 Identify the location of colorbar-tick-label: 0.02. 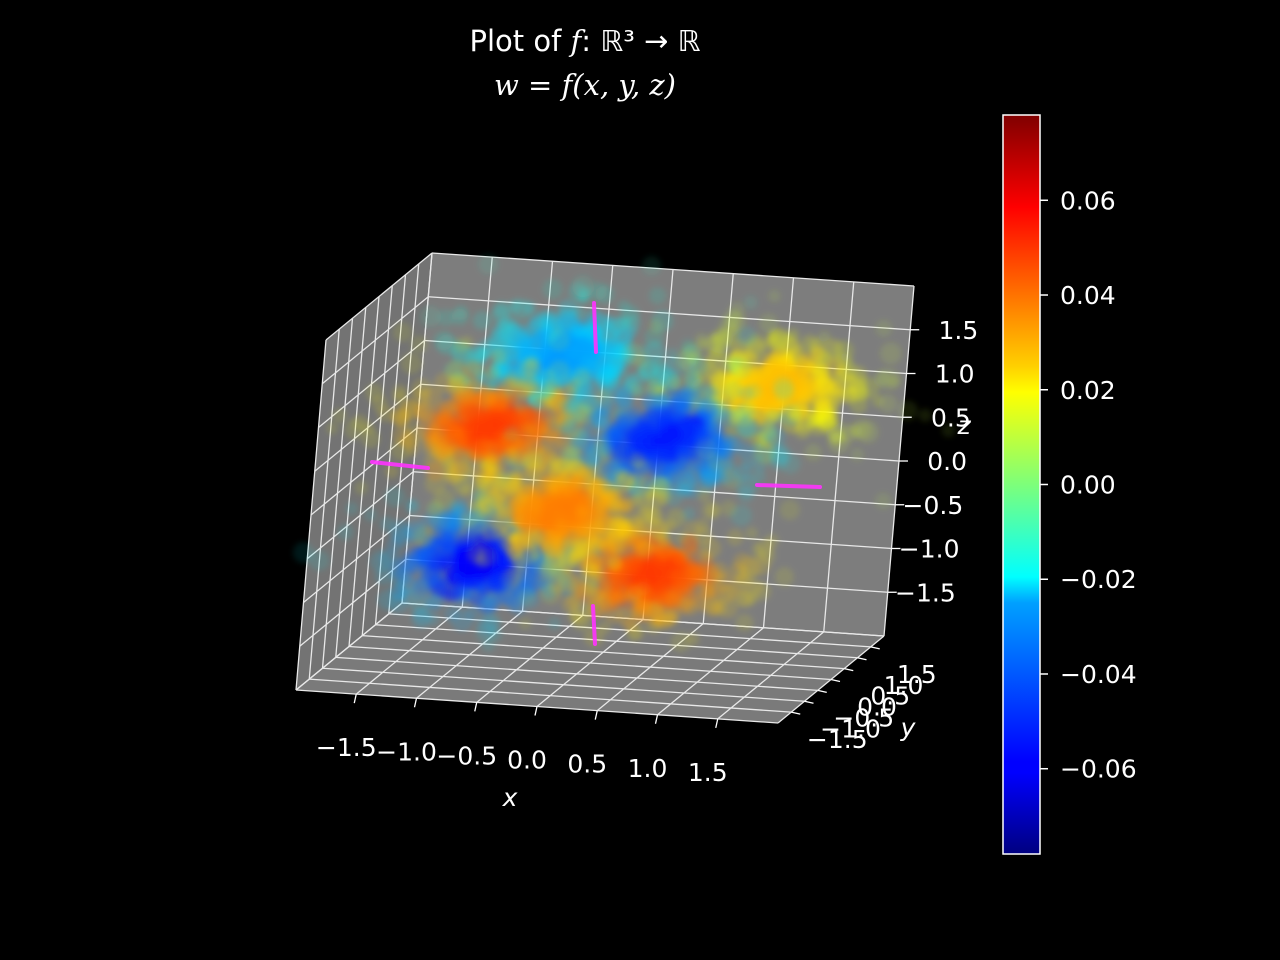
(1088, 390).